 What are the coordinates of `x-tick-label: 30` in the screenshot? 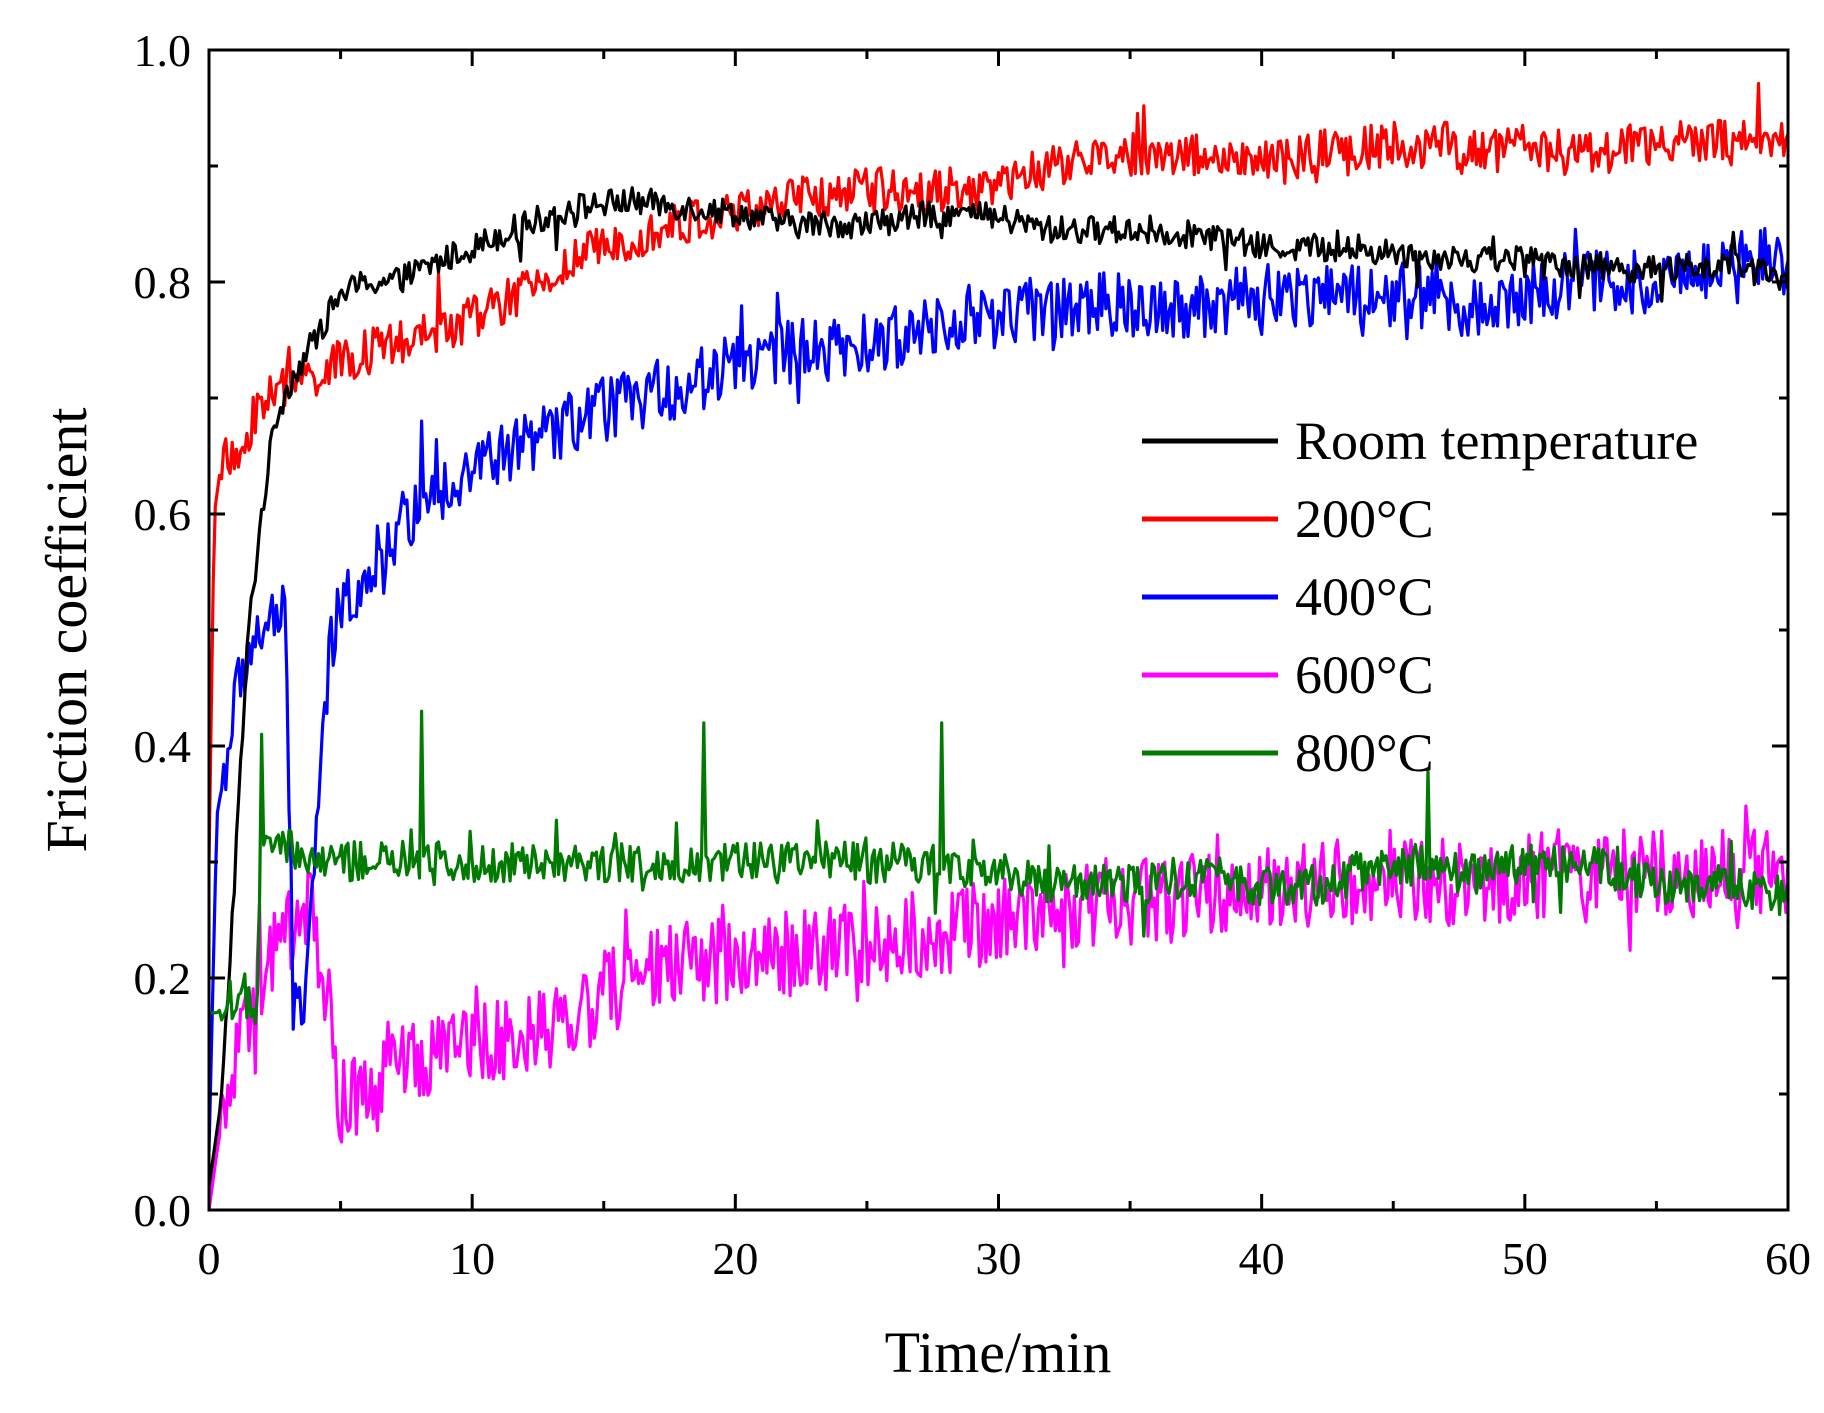 It's located at (999, 1258).